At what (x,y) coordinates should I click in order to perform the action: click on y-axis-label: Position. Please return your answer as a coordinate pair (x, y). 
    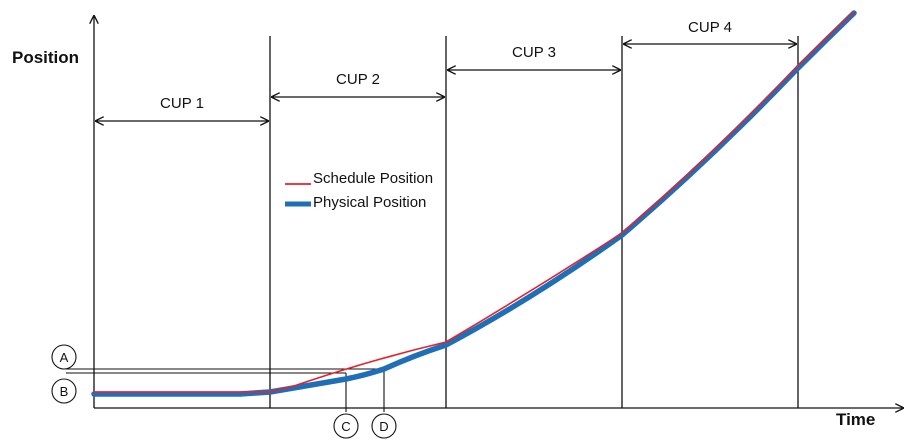
    Looking at the image, I should click on (45, 57).